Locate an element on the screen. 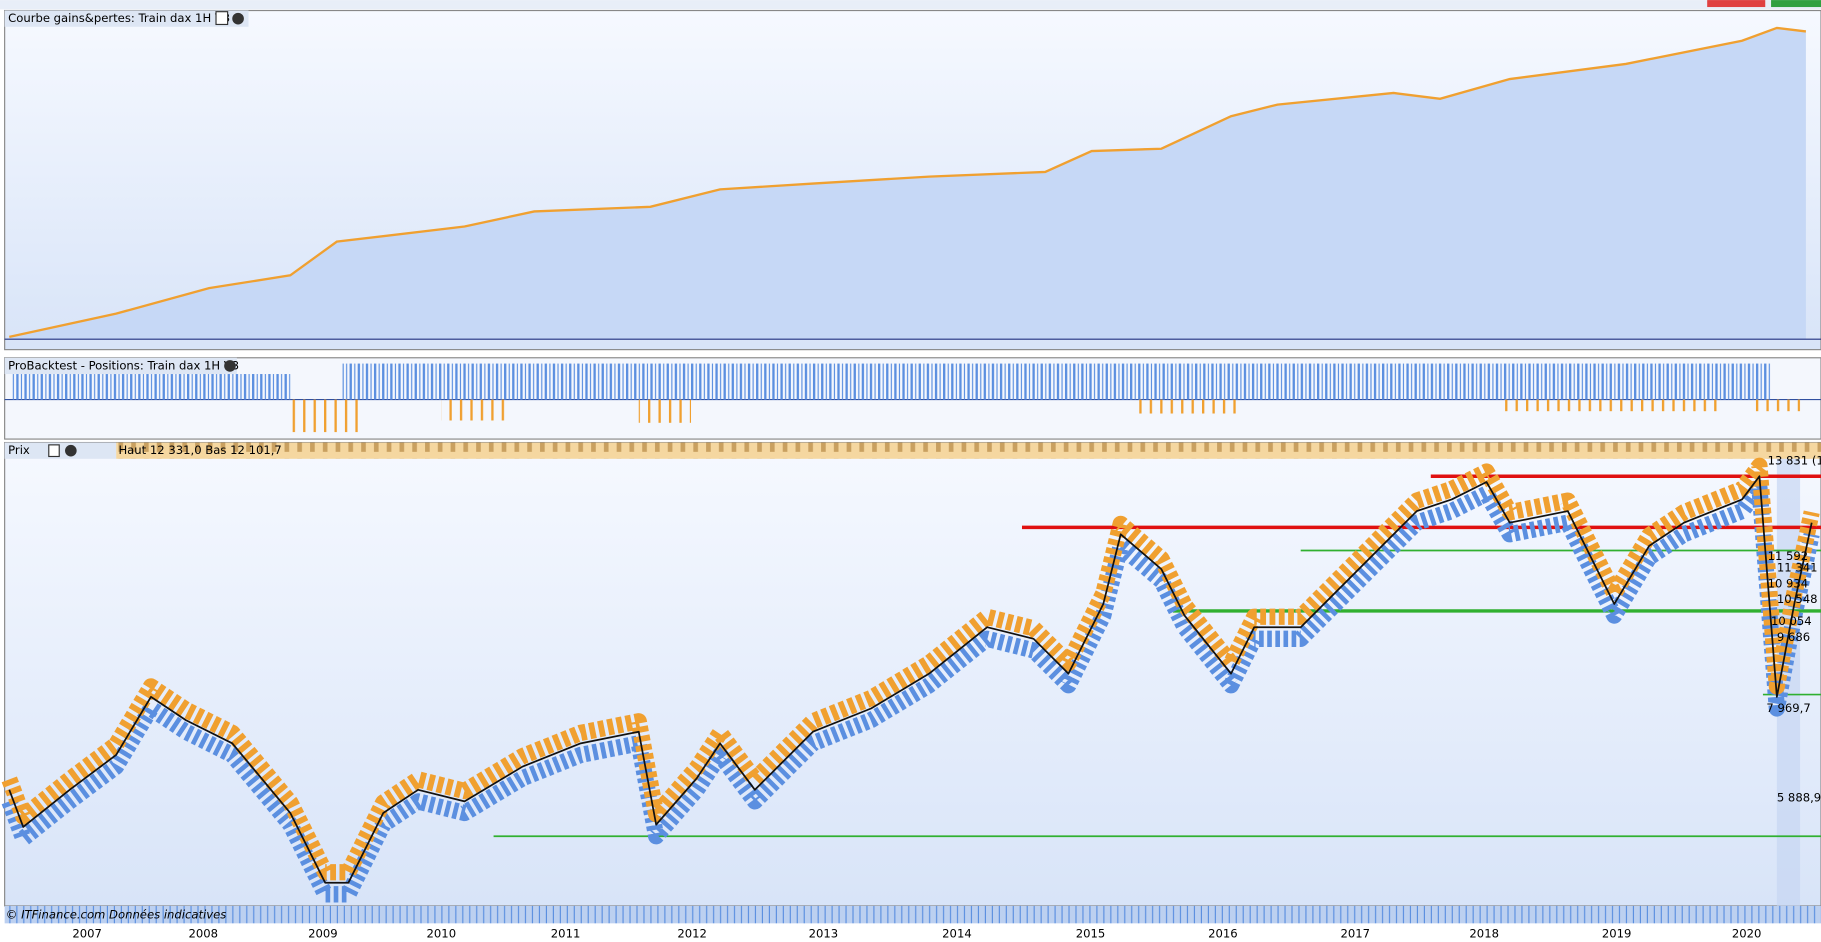  year-label: 2011 is located at coordinates (566, 933).